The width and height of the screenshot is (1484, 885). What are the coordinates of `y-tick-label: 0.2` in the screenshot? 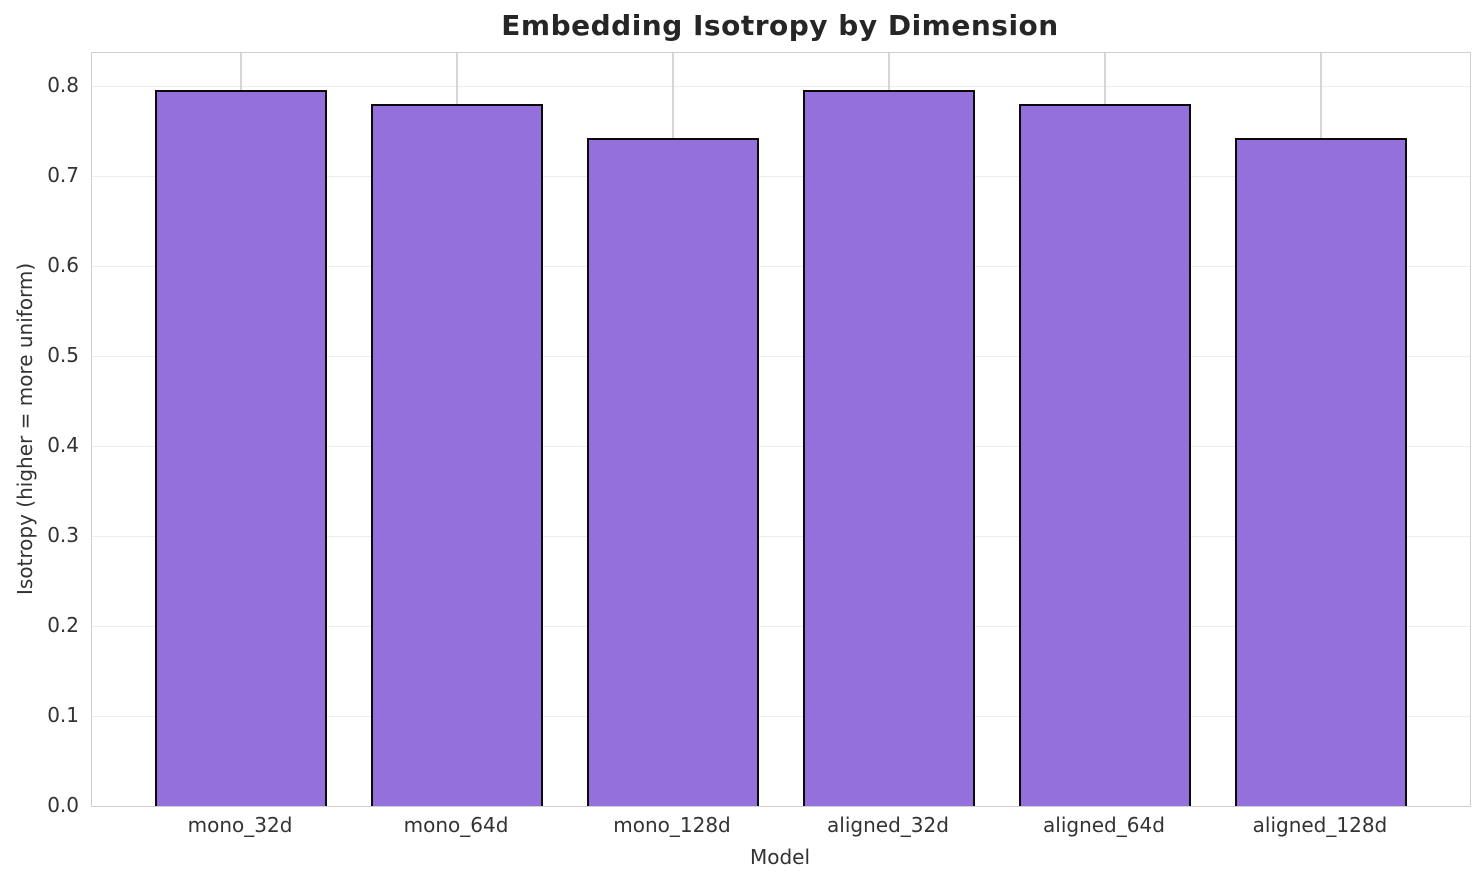 It's located at (63, 625).